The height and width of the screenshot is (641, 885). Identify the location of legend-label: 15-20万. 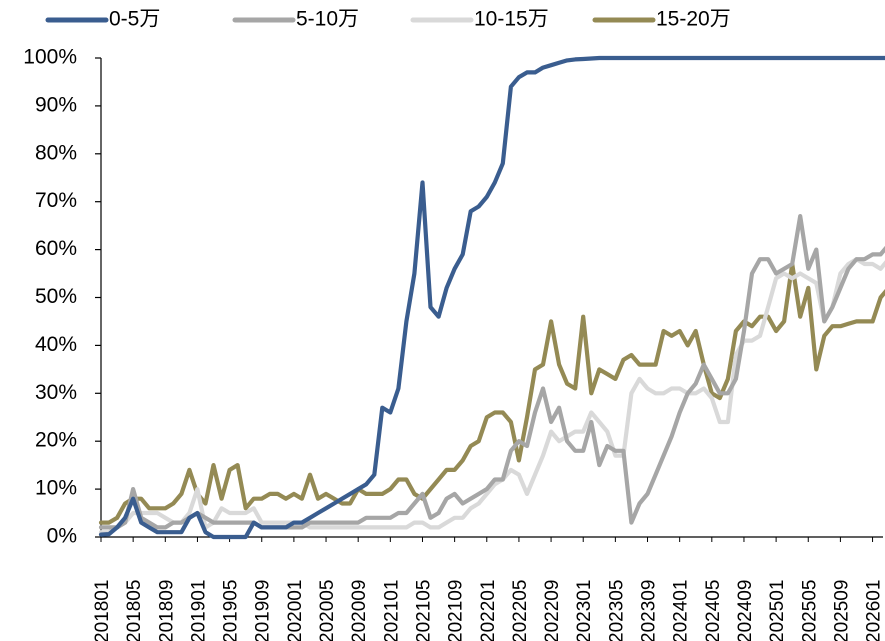
(693, 19).